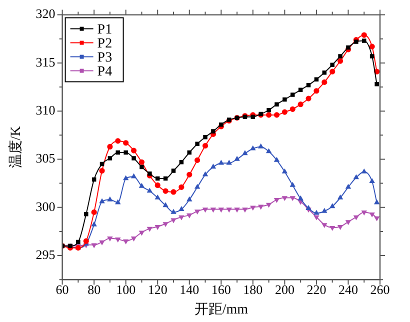 The width and height of the screenshot is (410, 322). What do you see at coordinates (316, 289) in the screenshot?
I see `x-tick-label: 220` at bounding box center [316, 289].